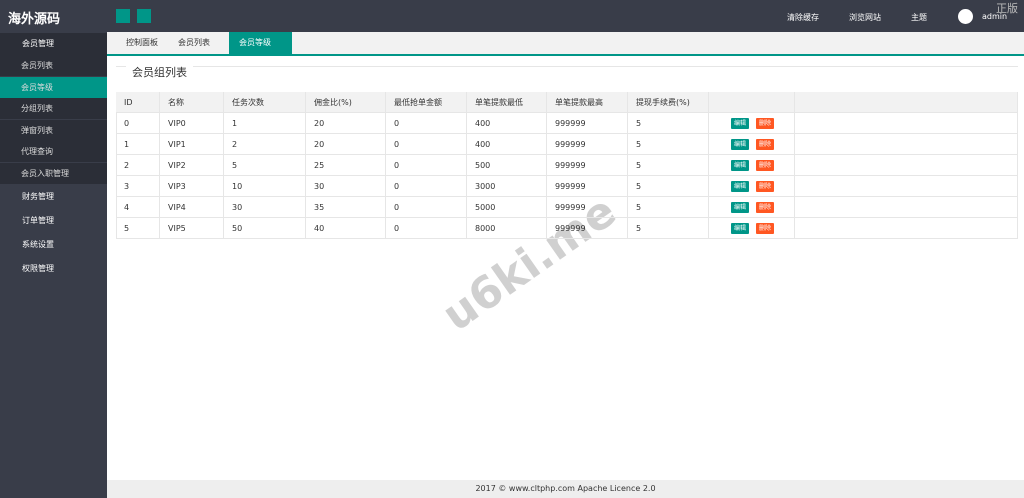 The width and height of the screenshot is (1024, 498). Describe the element at coordinates (138, 102) in the screenshot. I see `header-cell: ID` at that location.